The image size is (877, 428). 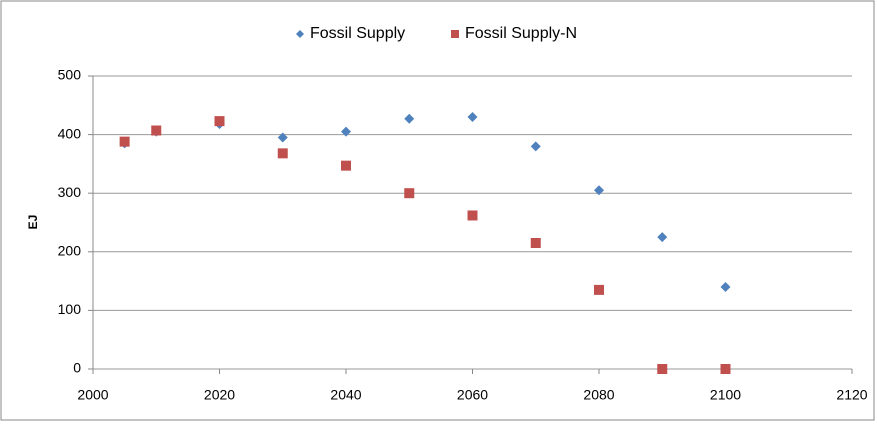 What do you see at coordinates (70, 133) in the screenshot?
I see `y-tick-label: 400` at bounding box center [70, 133].